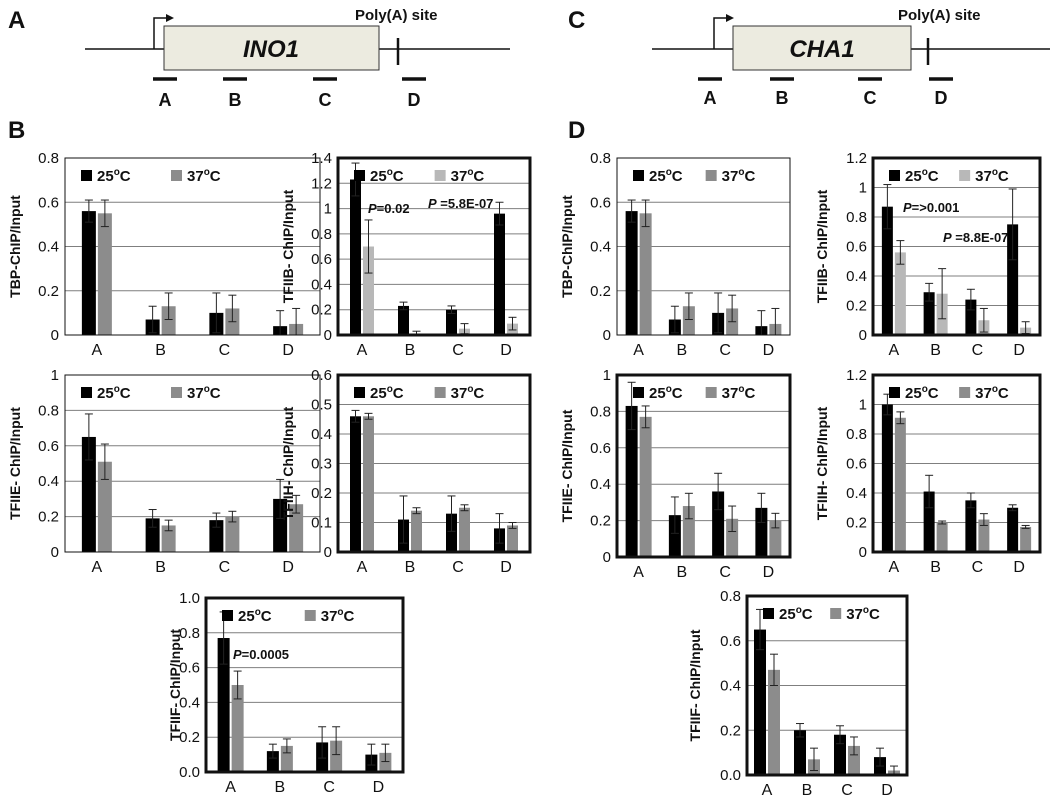  Describe the element at coordinates (576, 130) in the screenshot. I see `panel-label-d: D` at that location.